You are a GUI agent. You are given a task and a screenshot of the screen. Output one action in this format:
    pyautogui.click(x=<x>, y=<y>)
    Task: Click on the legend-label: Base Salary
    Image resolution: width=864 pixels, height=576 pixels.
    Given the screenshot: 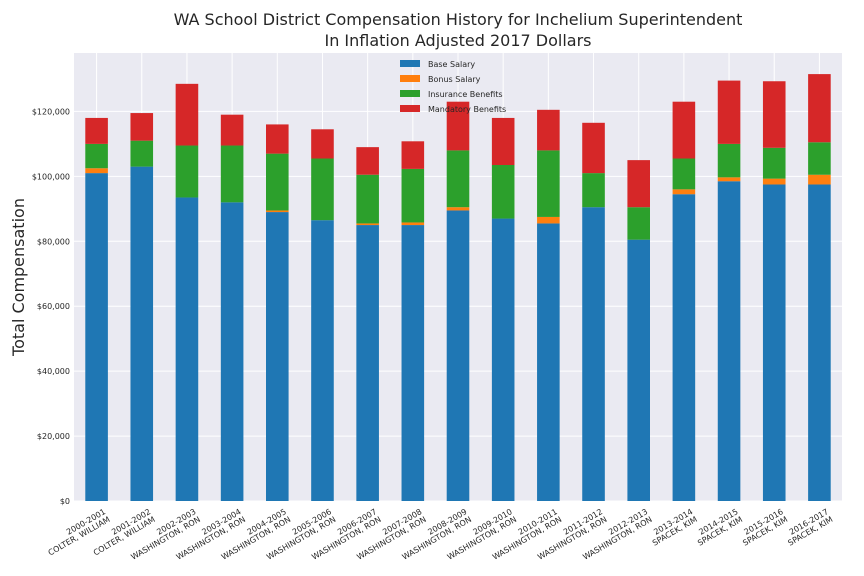 What is the action you would take?
    pyautogui.click(x=451, y=64)
    